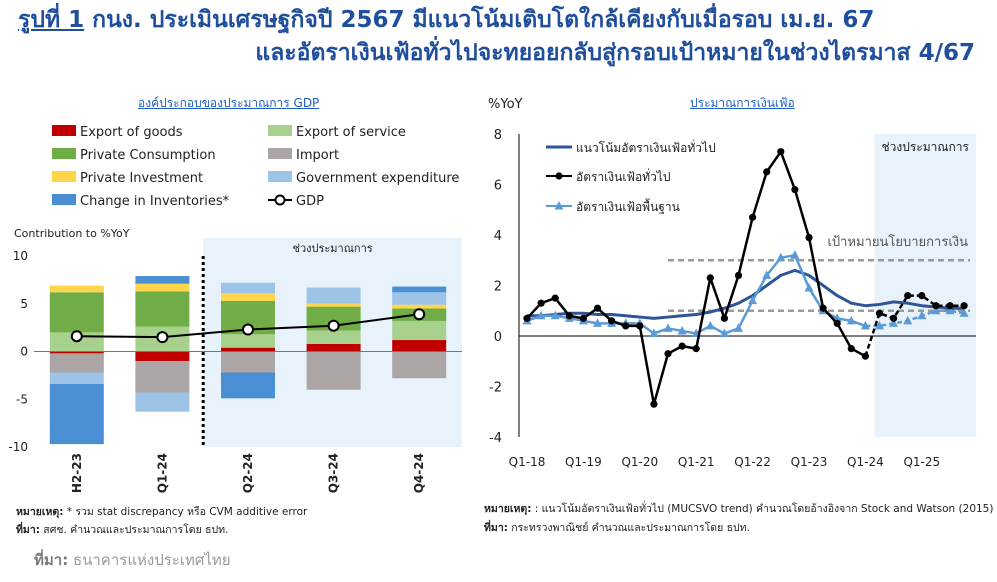 The width and height of the screenshot is (997, 582). I want to click on y-tick-label: 4, so click(498, 236).